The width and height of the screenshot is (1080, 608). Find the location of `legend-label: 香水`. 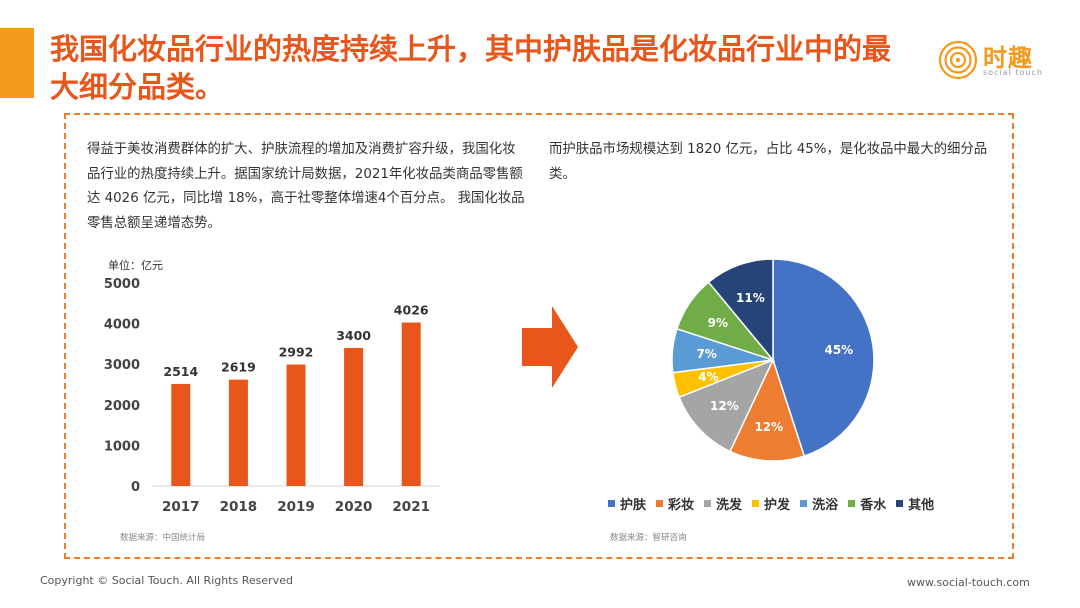

legend-label: 香水 is located at coordinates (873, 505).